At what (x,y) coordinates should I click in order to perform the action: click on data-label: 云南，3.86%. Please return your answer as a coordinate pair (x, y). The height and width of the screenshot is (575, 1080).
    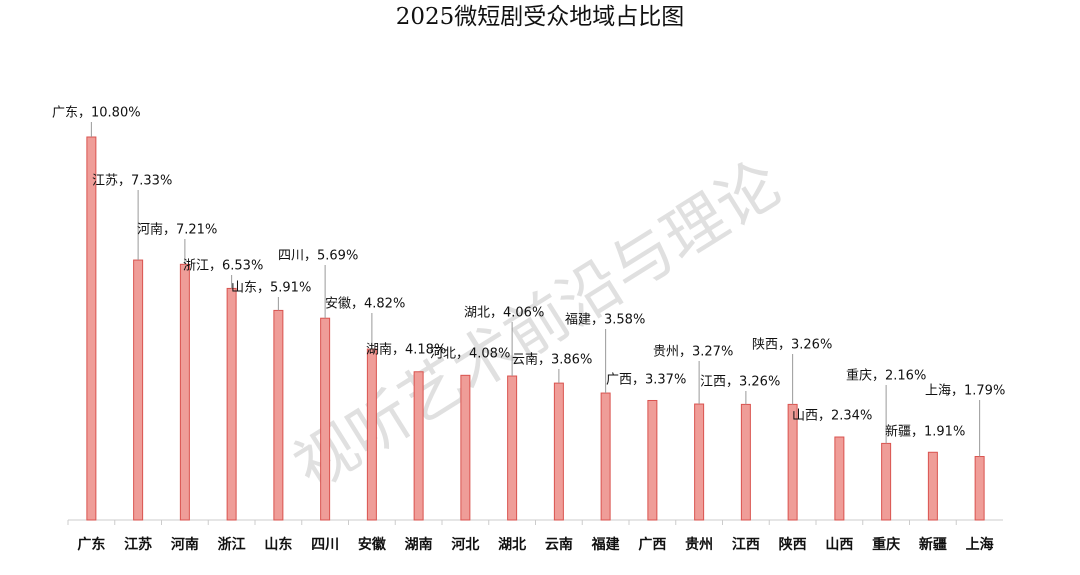
    Looking at the image, I should click on (552, 360).